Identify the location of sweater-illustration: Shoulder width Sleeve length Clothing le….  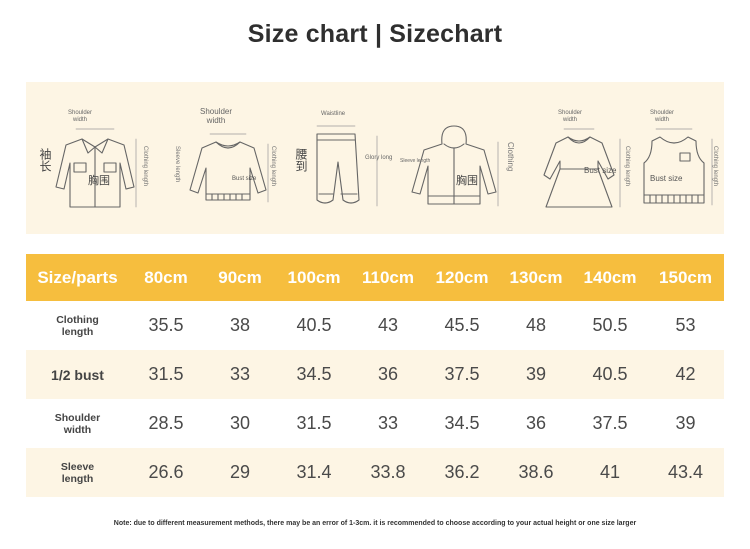
(229, 158).